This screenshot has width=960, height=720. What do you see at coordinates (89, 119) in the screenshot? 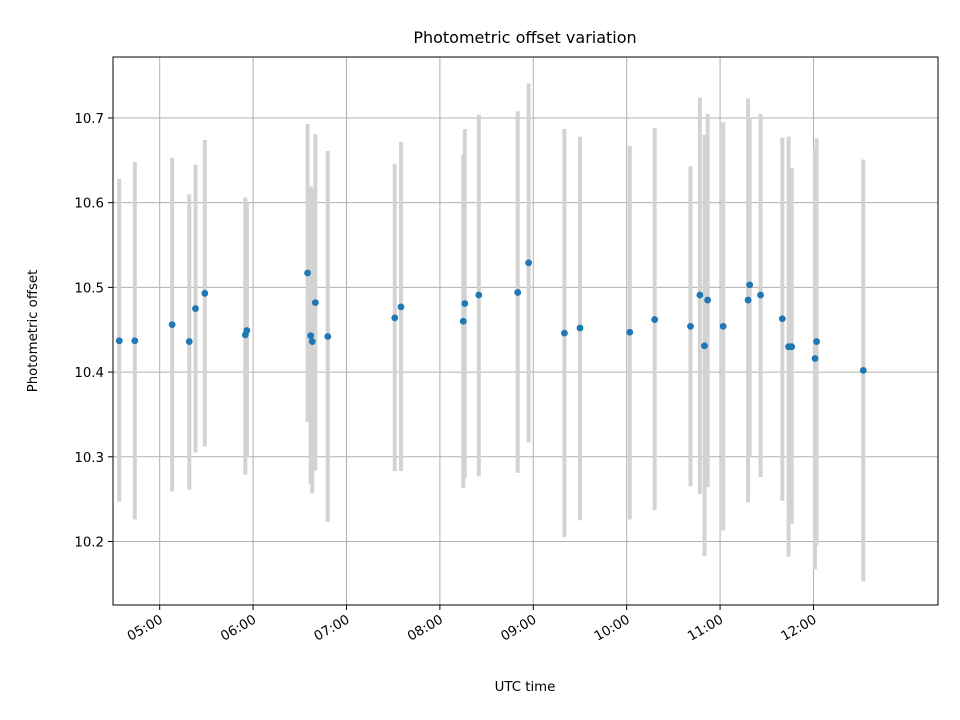
I see `y-tick-label: 10.7` at bounding box center [89, 119].